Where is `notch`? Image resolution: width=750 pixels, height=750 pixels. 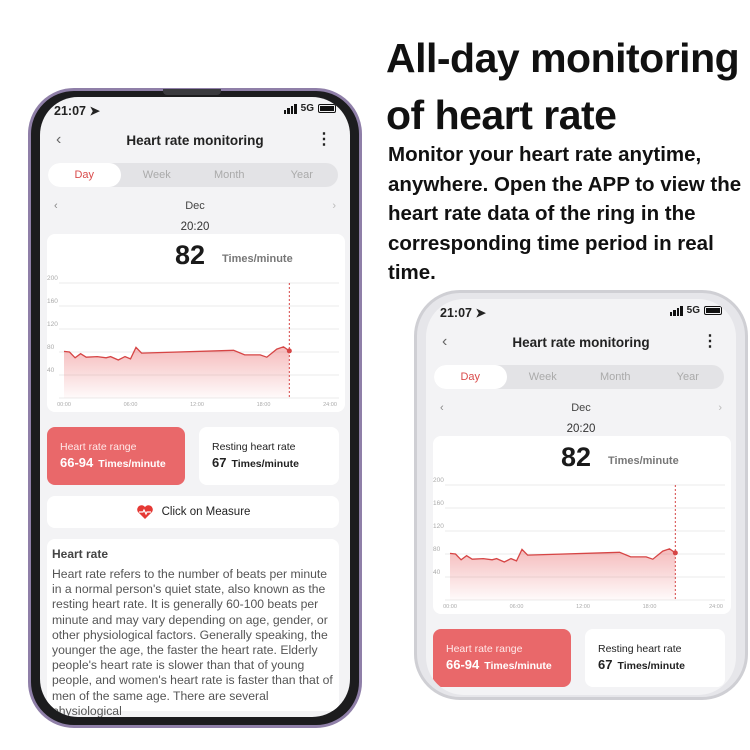
notch is located at coordinates (192, 92).